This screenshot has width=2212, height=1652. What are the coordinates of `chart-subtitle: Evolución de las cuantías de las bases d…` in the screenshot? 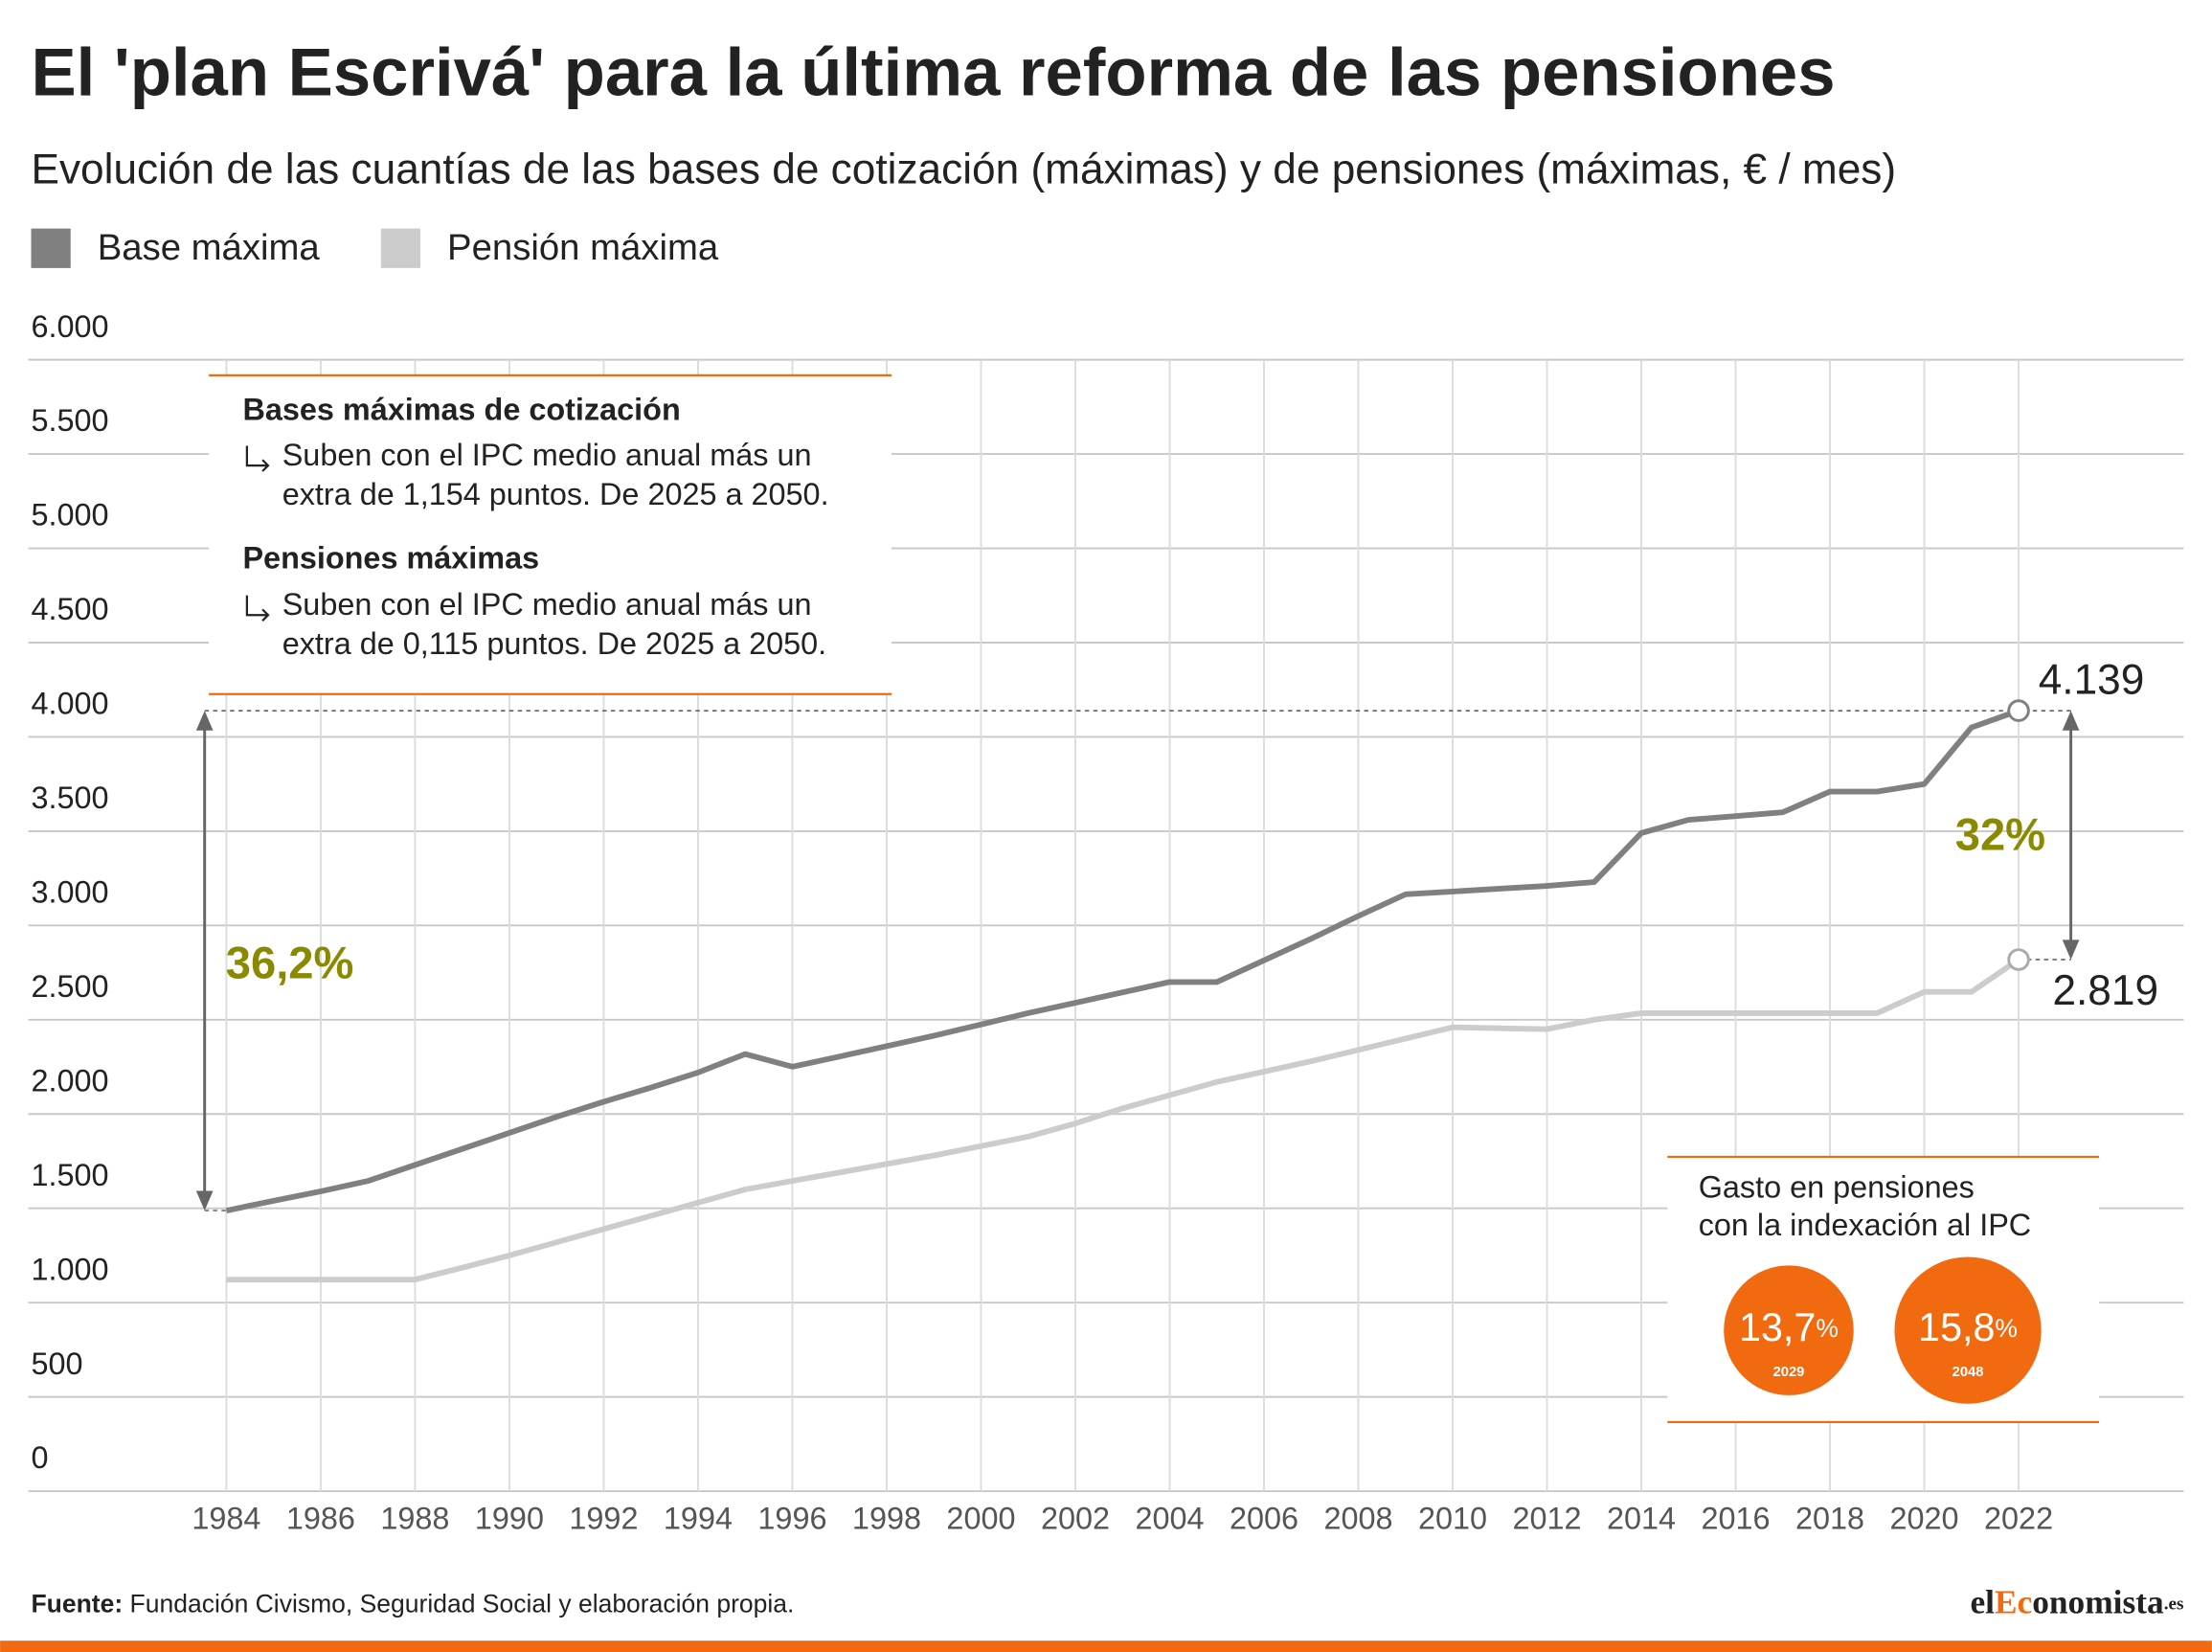 It's located at (963, 169).